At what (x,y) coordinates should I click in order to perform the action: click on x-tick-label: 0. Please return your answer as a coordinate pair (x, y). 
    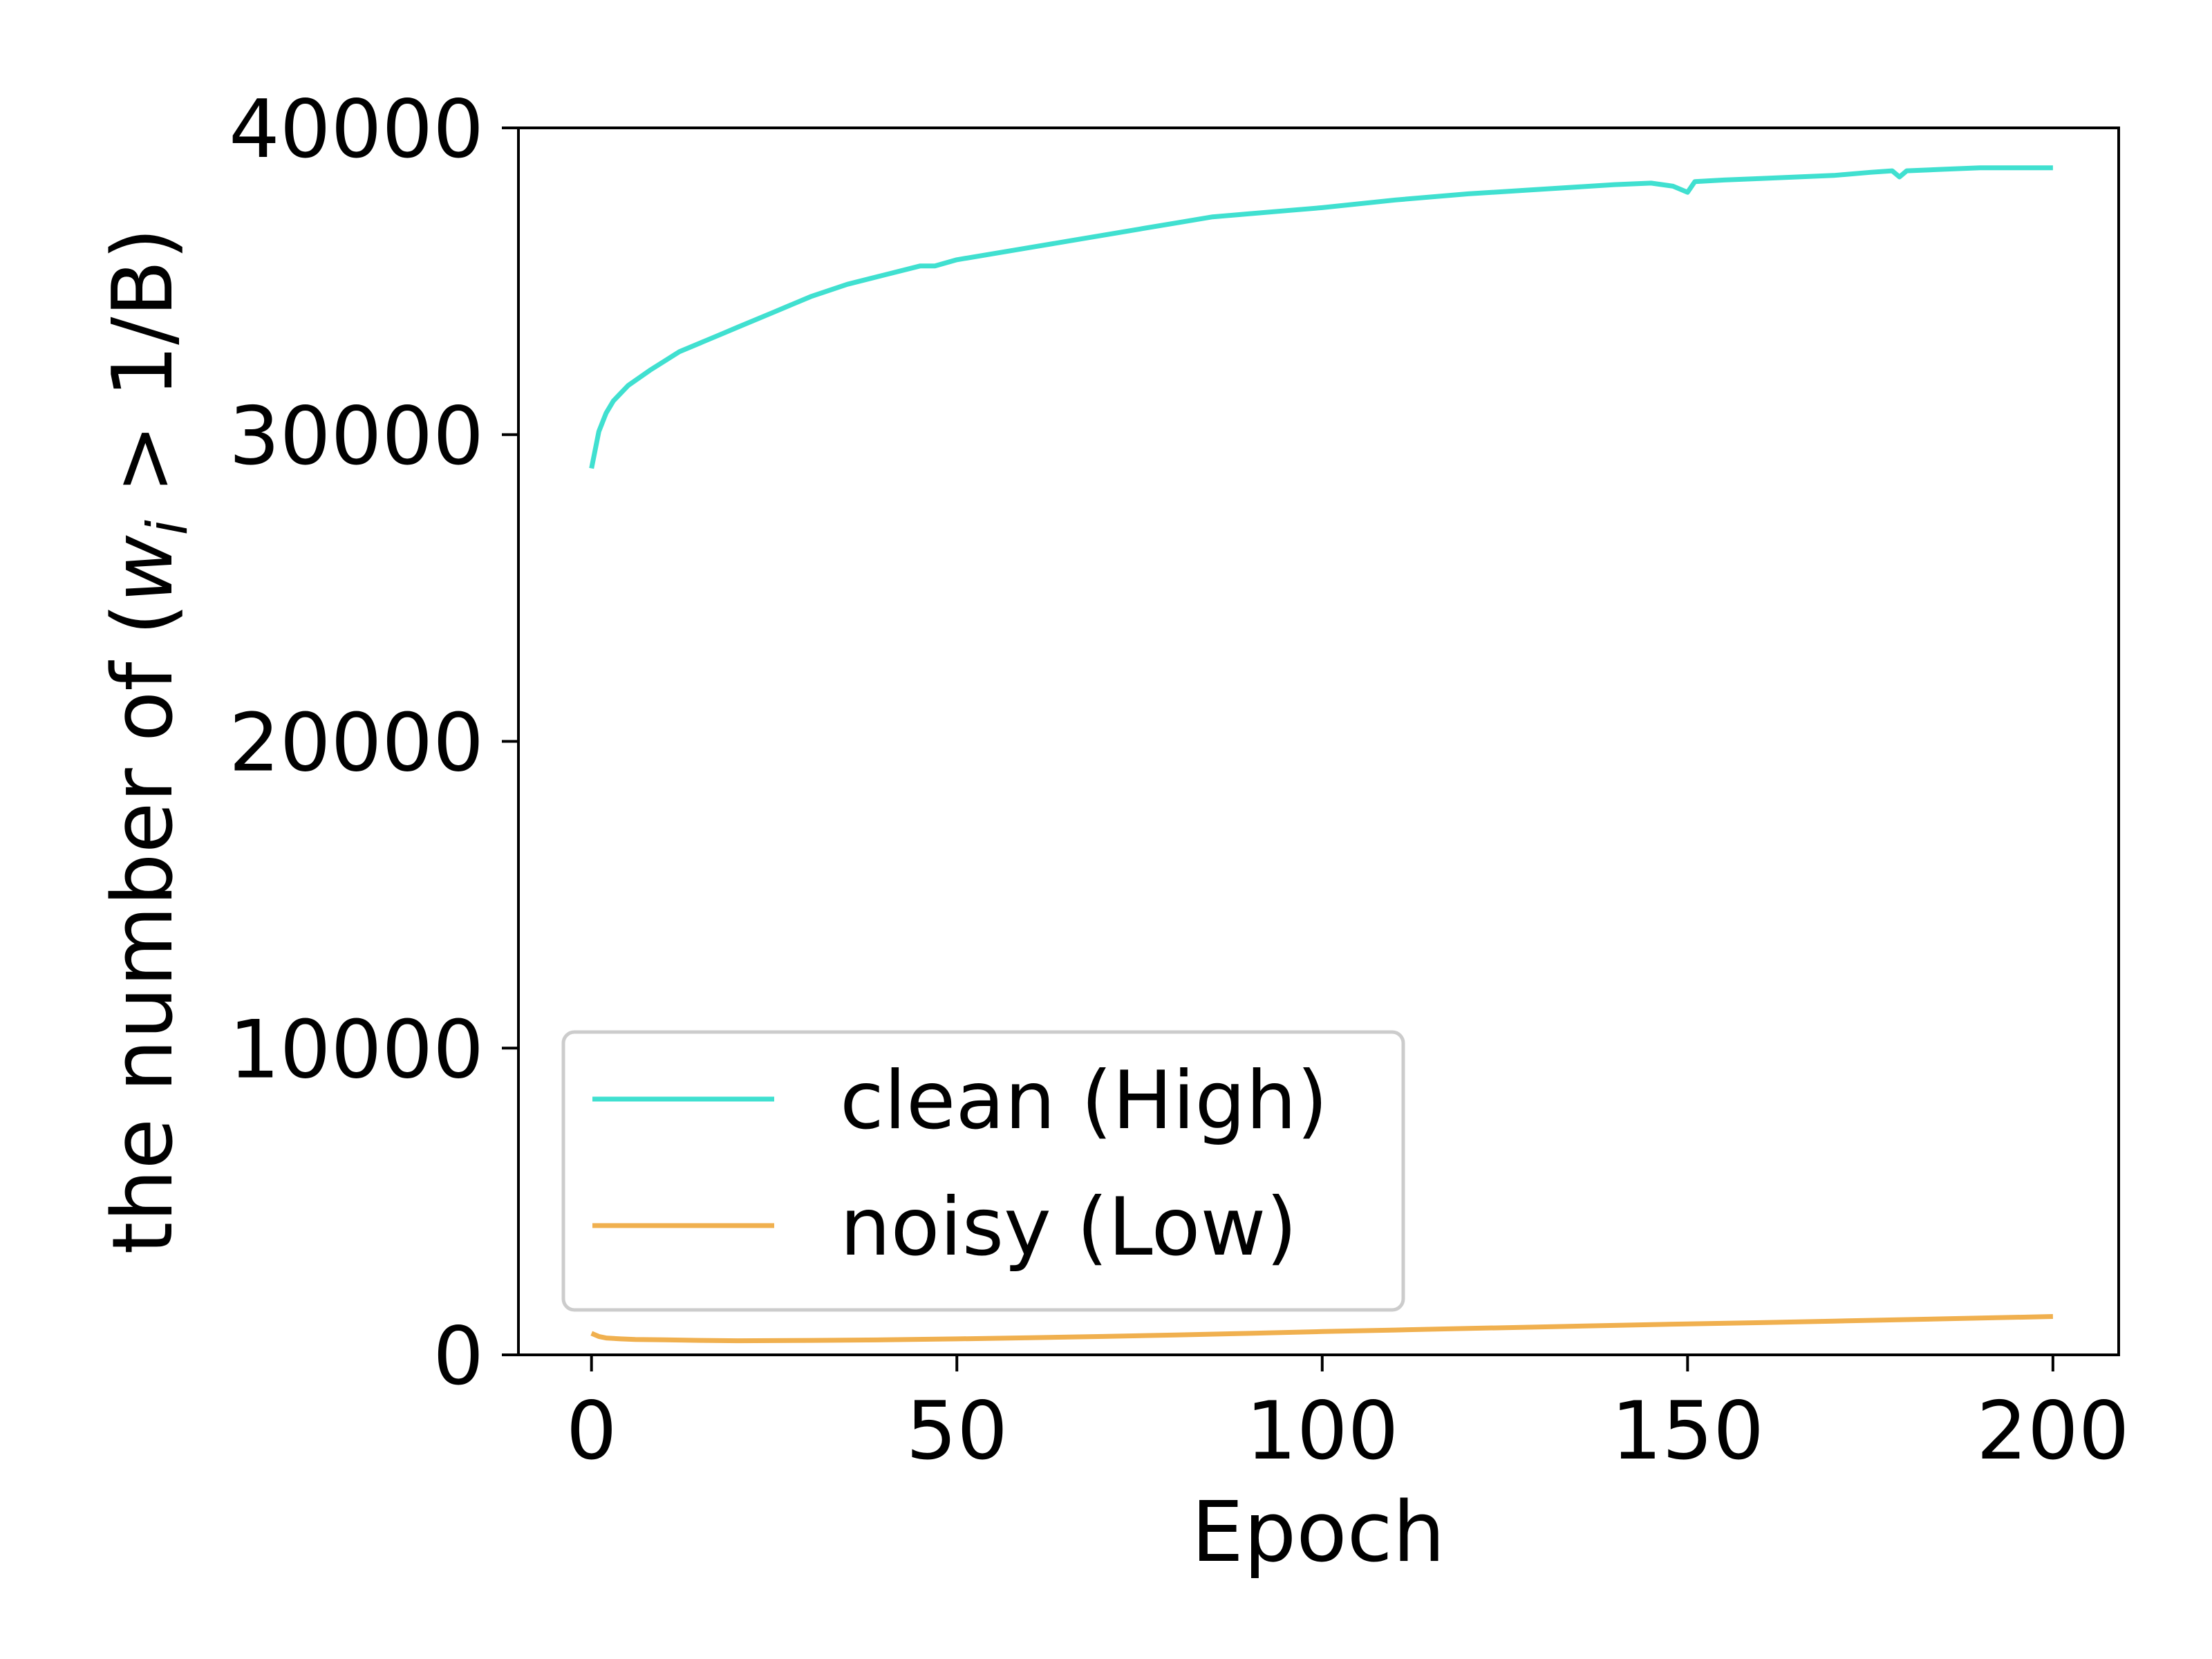
    Looking at the image, I should click on (591, 1432).